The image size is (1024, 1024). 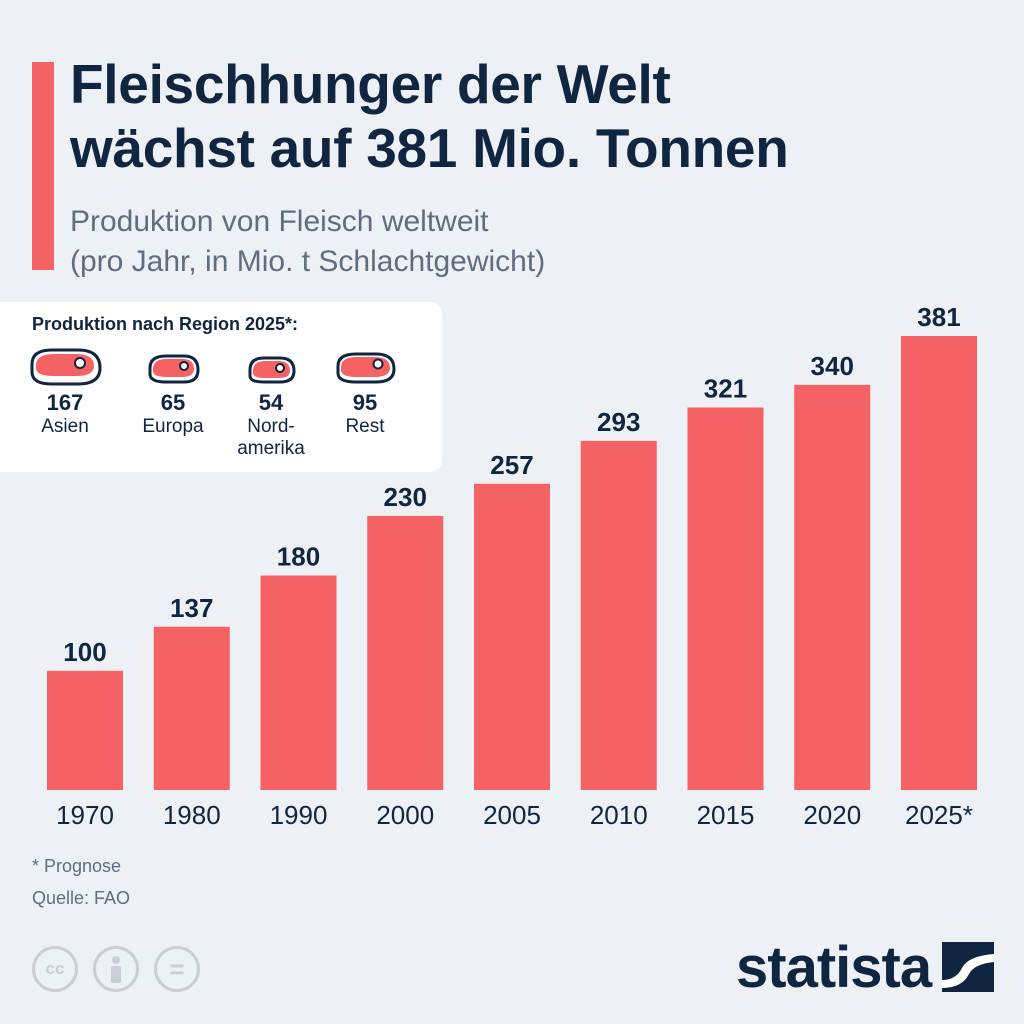 I want to click on data-label-1990: 180, so click(x=298, y=557).